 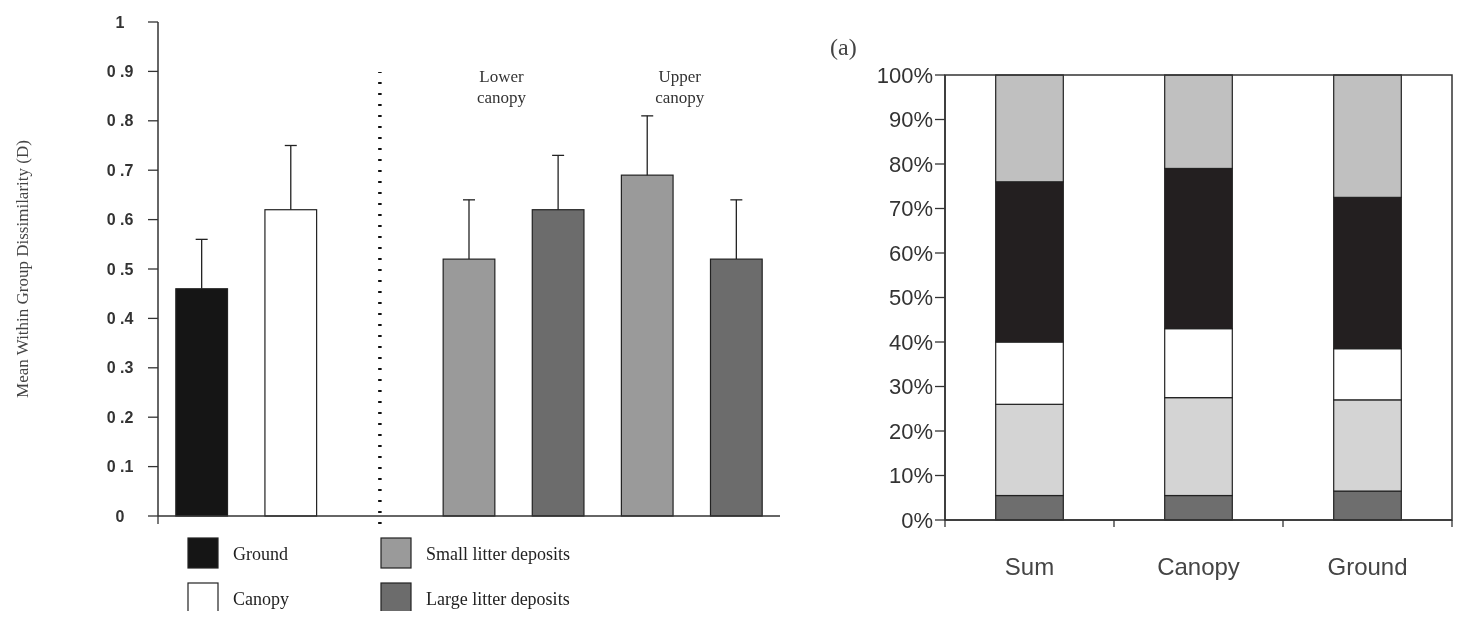 I want to click on y-tick-label: 20%, so click(x=910, y=431).